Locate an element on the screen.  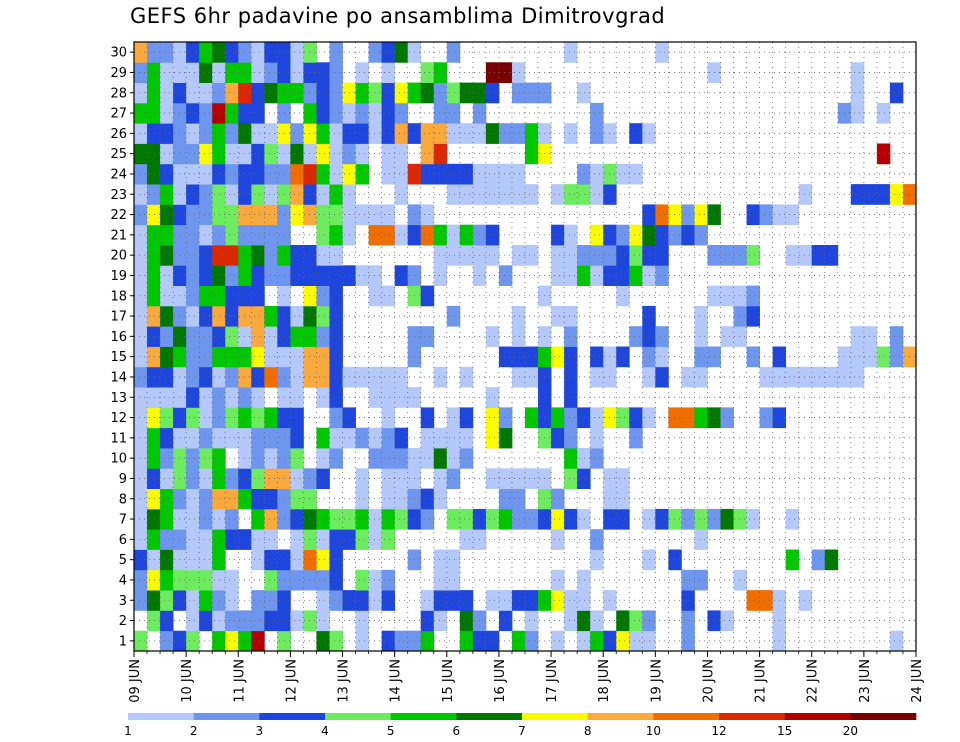
y-tick-label: 26 is located at coordinates (118, 134).